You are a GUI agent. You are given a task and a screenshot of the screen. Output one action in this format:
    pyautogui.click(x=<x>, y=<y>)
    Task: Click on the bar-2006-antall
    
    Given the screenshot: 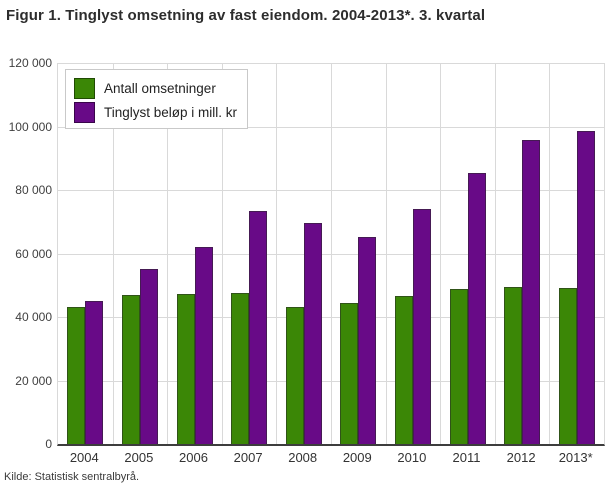 What is the action you would take?
    pyautogui.click(x=185, y=369)
    